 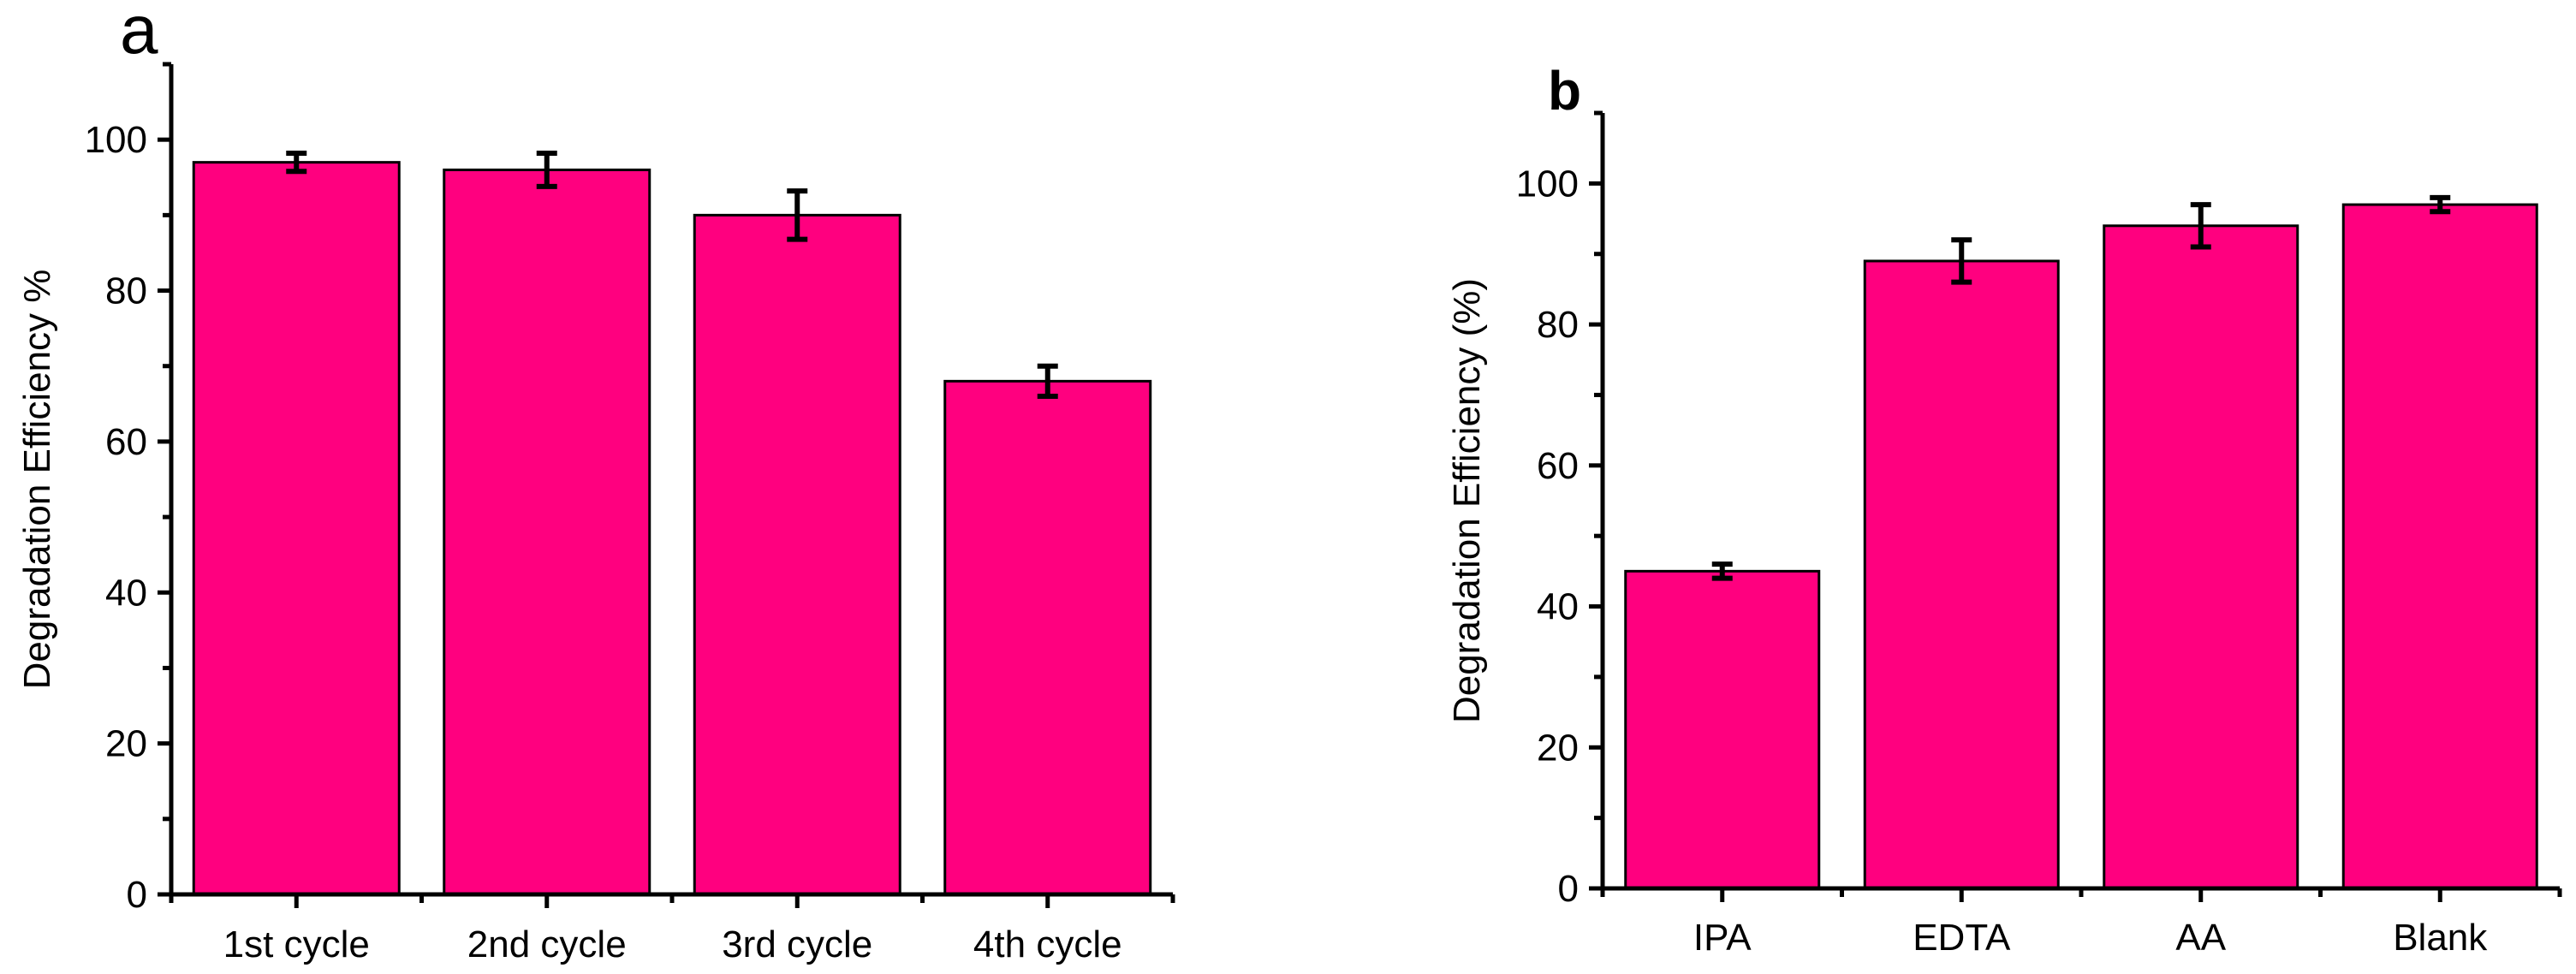 What do you see at coordinates (797, 554) in the screenshot?
I see `bar-3rd-cycle` at bounding box center [797, 554].